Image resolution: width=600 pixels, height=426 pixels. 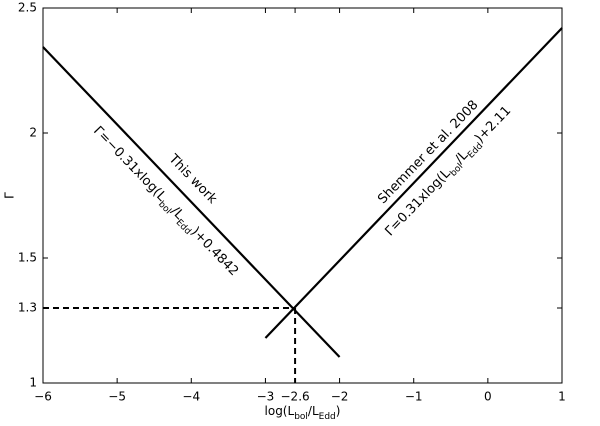 I want to click on x-tick-label: −6, so click(x=43, y=397).